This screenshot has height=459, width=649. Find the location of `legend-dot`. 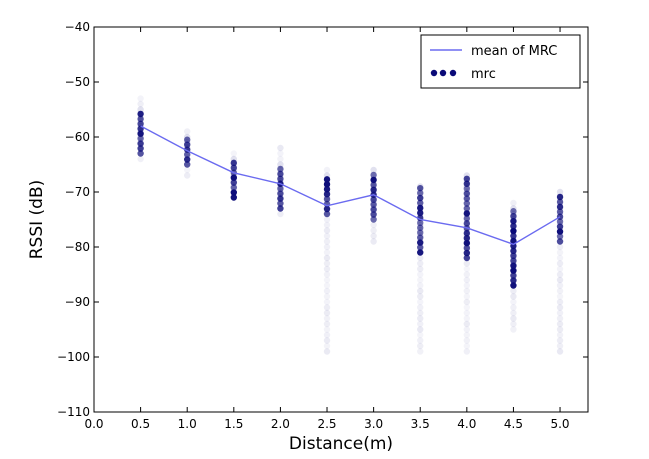

legend-dot is located at coordinates (443, 73).